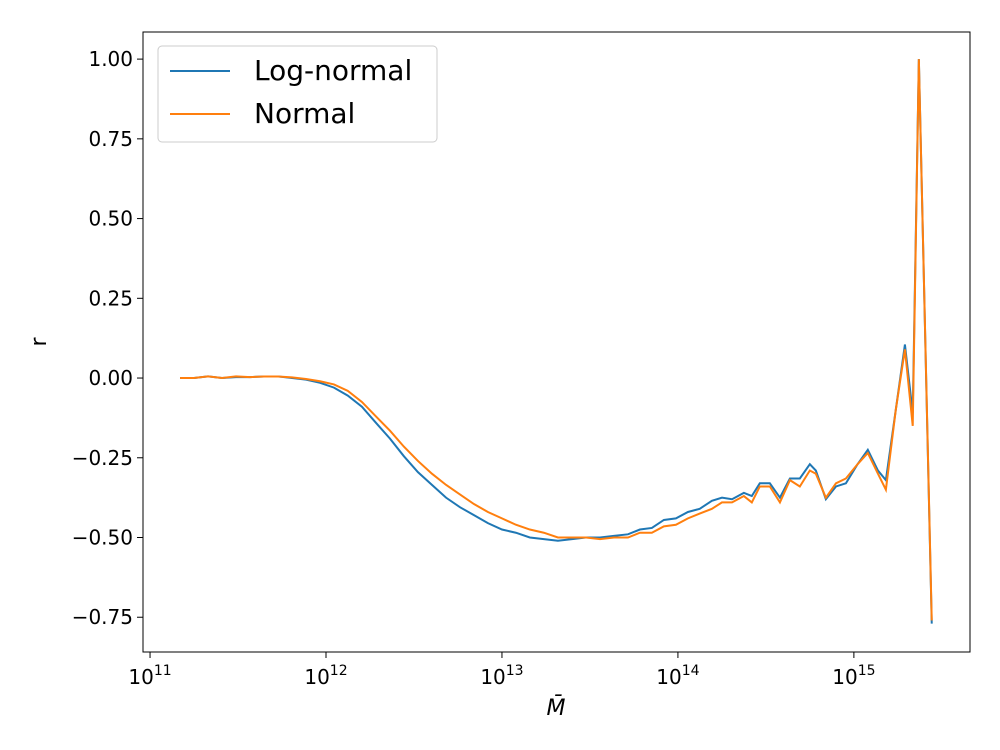  I want to click on x-tick-label: 1013, so click(501, 676).